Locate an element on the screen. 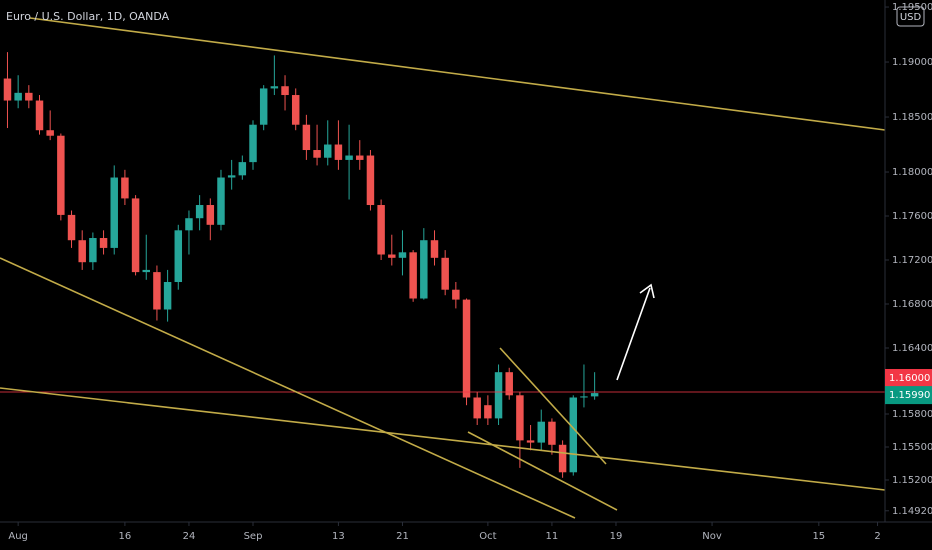 This screenshot has height=550, width=932. price-label-text: 1.16000 is located at coordinates (909, 378).